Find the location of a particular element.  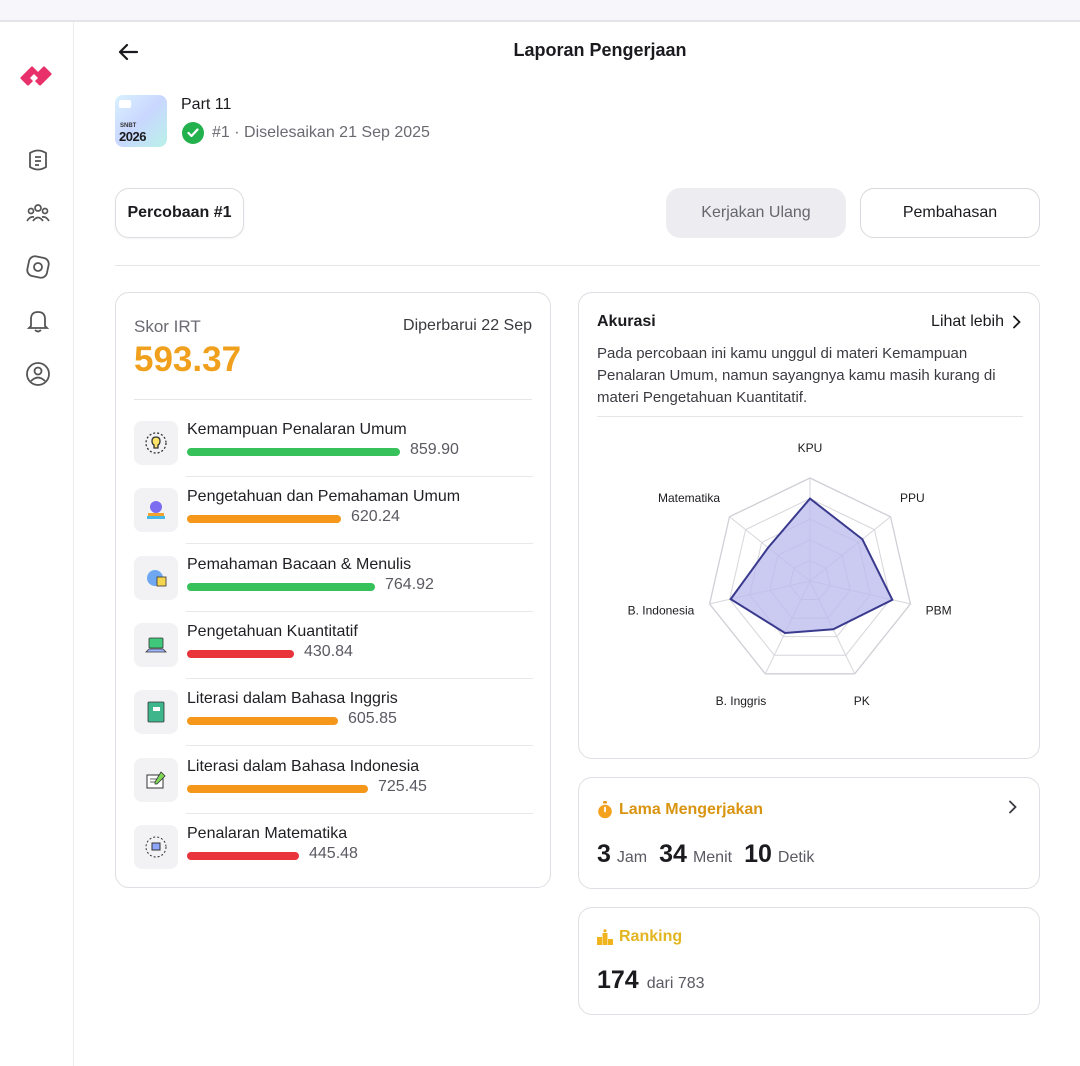

score-divider is located at coordinates (333, 399).